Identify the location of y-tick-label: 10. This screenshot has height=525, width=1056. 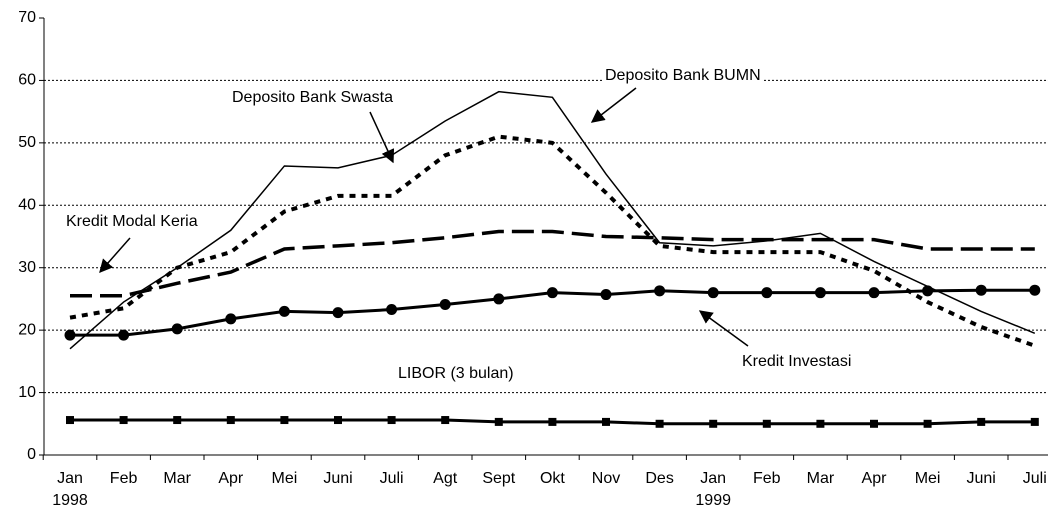
(27, 392).